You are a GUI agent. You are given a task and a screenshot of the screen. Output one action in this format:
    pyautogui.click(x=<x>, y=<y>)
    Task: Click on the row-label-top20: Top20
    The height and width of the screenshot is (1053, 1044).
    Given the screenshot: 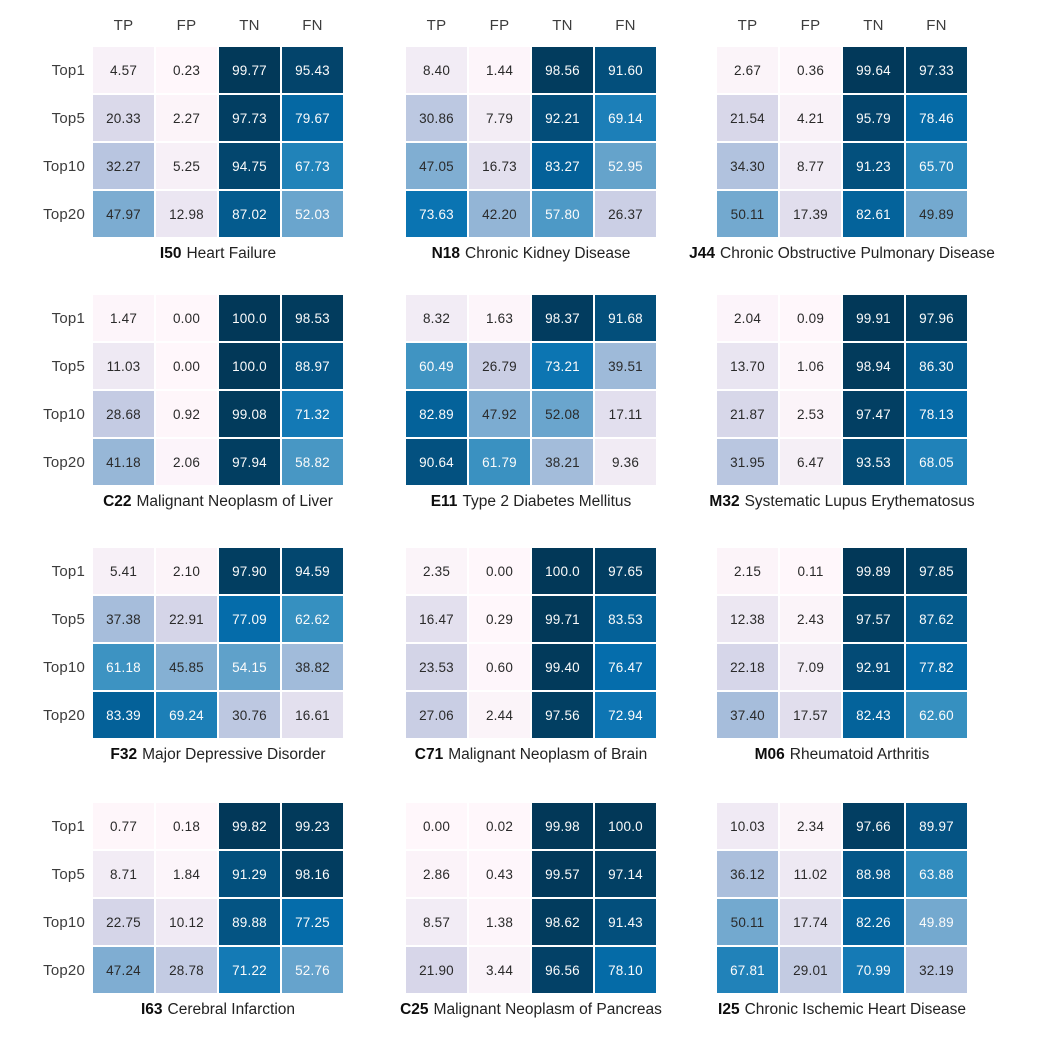 What is the action you would take?
    pyautogui.click(x=64, y=970)
    